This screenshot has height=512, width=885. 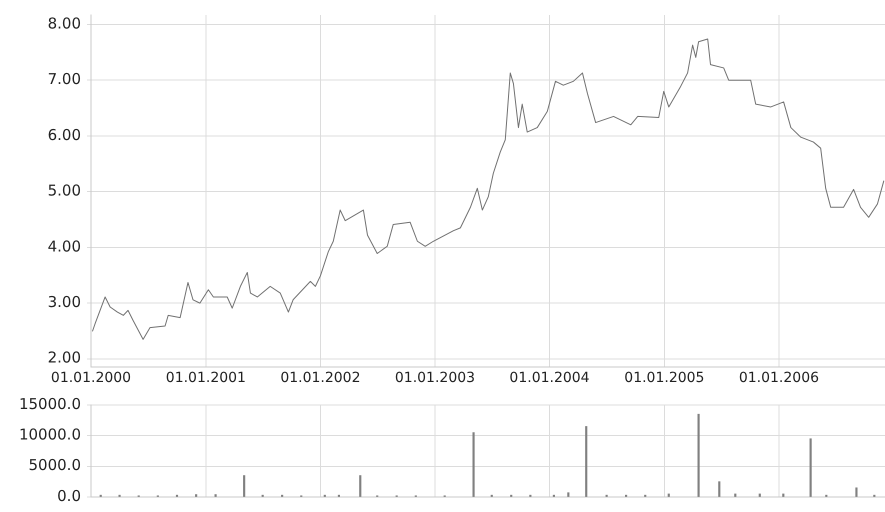 I want to click on x-tick-label: 01.01.2006, so click(x=779, y=378).